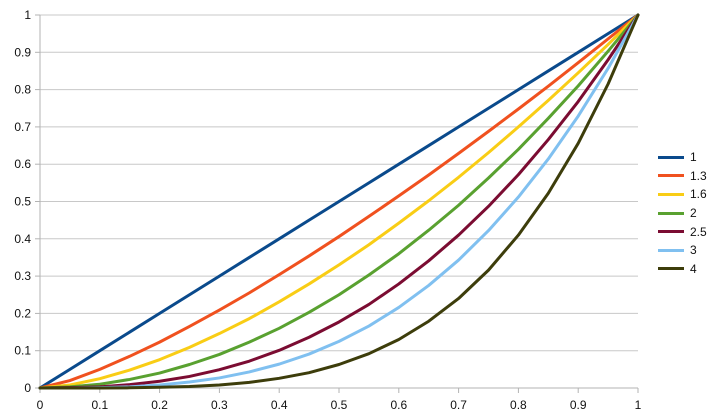  Describe the element at coordinates (693, 213) in the screenshot. I see `legend-label: 2` at that location.